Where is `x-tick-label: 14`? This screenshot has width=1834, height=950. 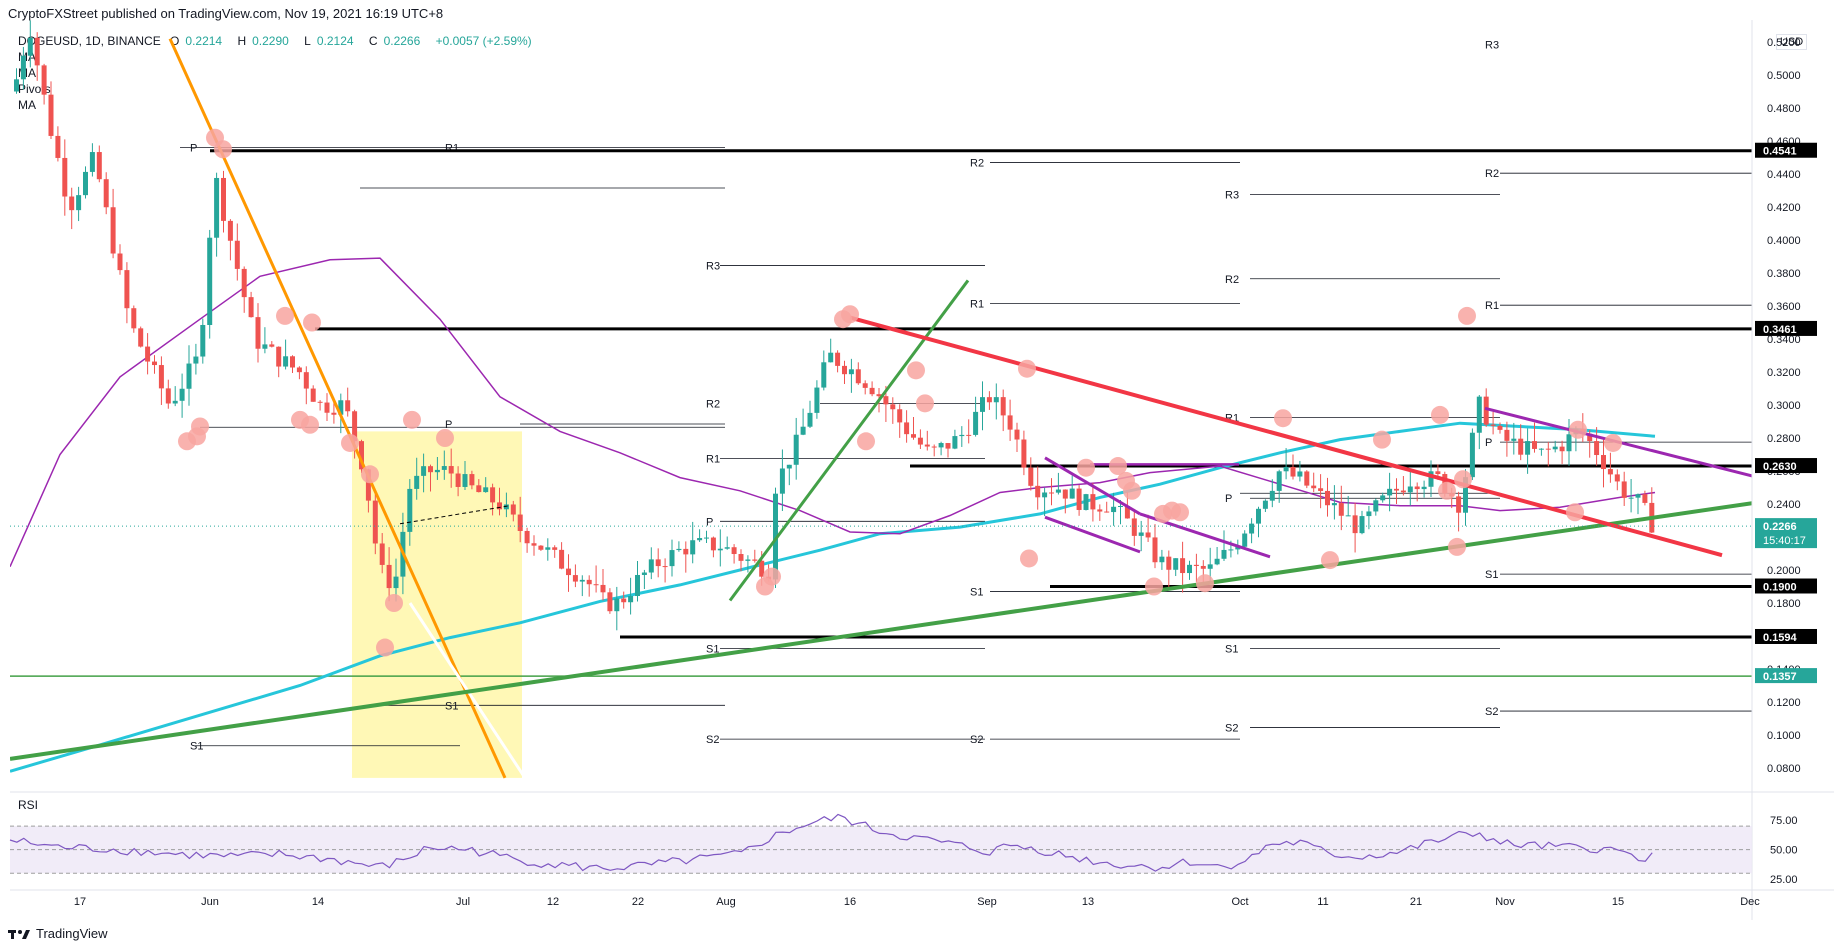
x-tick-label: 14 is located at coordinates (318, 902).